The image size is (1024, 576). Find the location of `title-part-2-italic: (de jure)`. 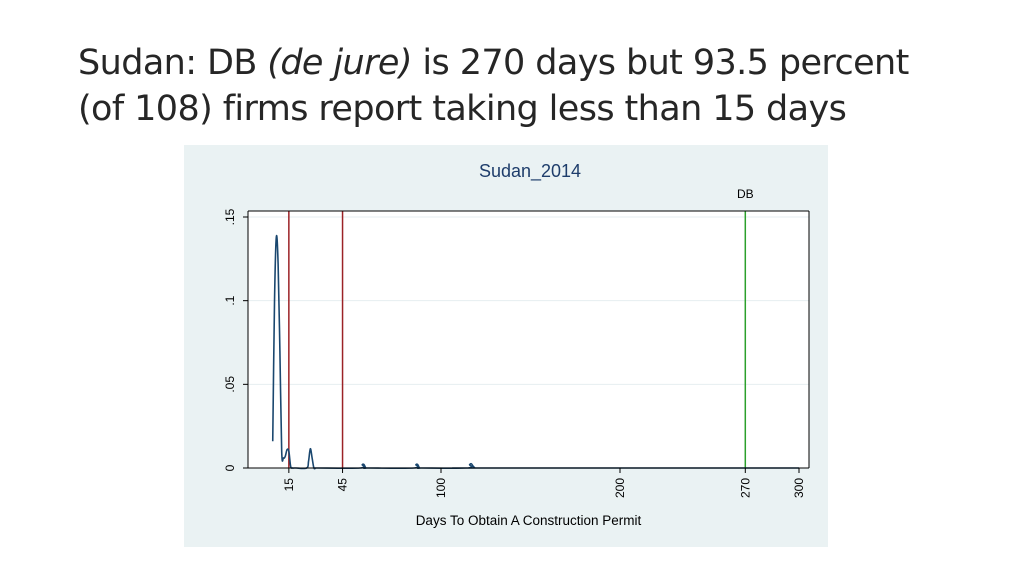

title-part-2-italic: (de jure) is located at coordinates (339, 63).